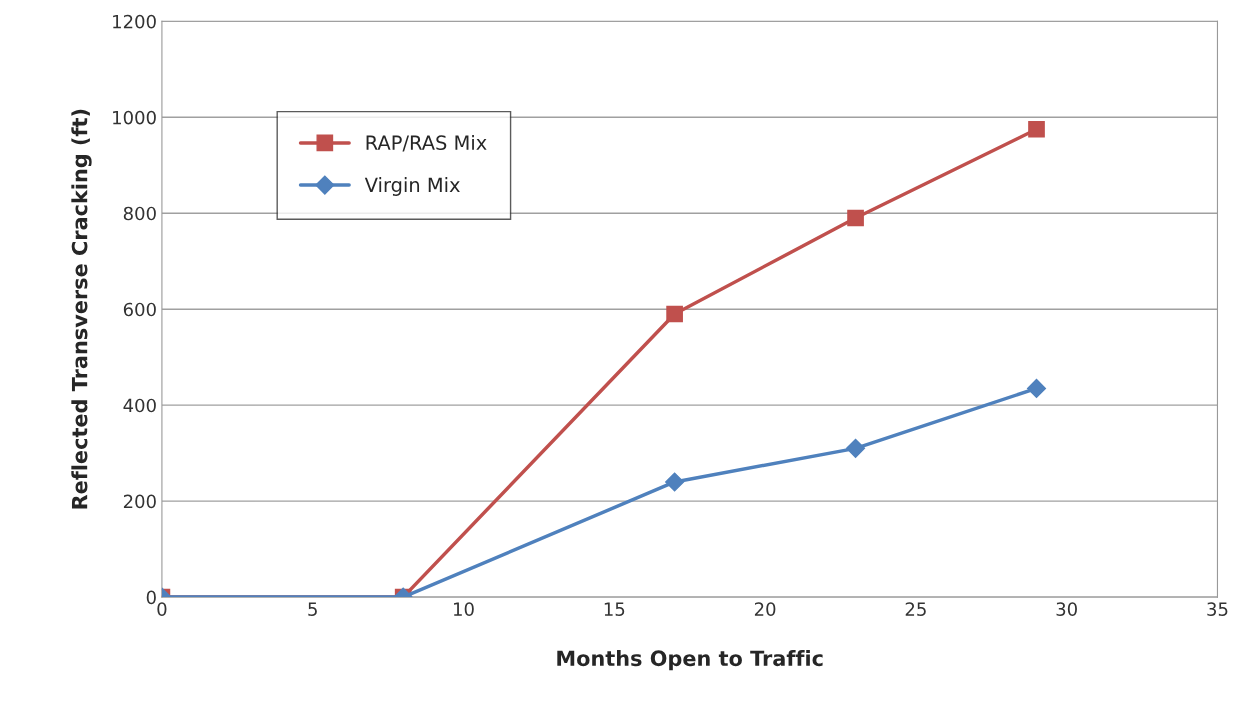  I want to click on legend-label: RAP/RAS Mix, so click(426, 143).